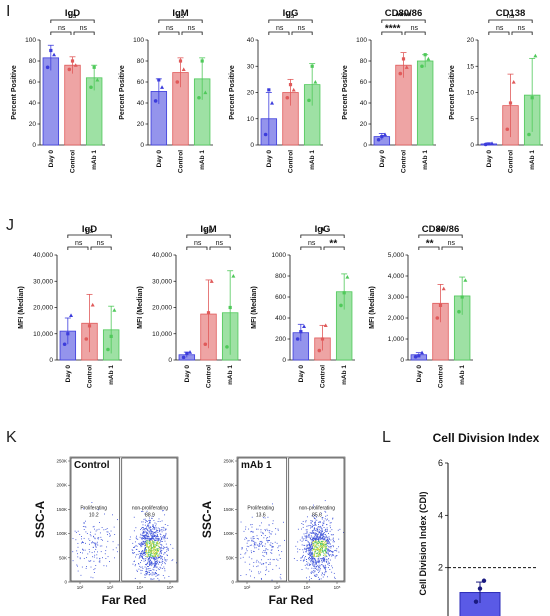  Describe the element at coordinates (402, 360) in the screenshot. I see `y-tick-label: 0` at that location.